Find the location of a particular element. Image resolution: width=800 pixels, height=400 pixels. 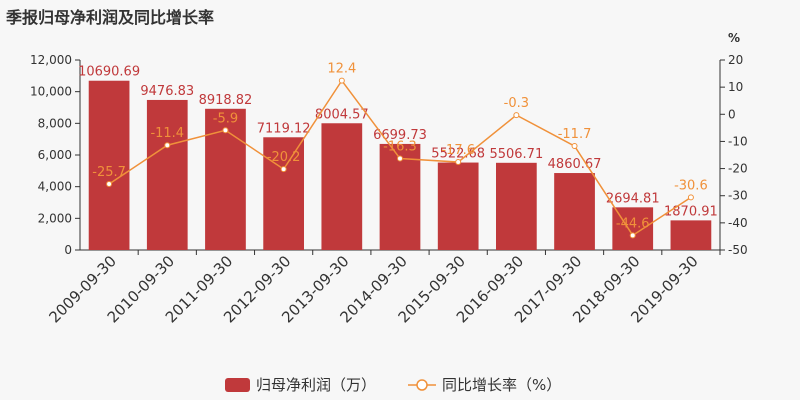

growth-data-label: -11.4 is located at coordinates (167, 133).